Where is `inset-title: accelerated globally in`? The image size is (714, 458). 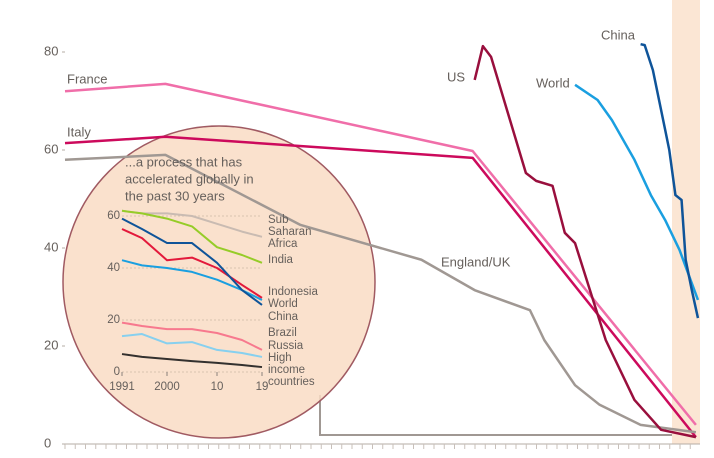
inset-title: accelerated globally in is located at coordinates (189, 178).